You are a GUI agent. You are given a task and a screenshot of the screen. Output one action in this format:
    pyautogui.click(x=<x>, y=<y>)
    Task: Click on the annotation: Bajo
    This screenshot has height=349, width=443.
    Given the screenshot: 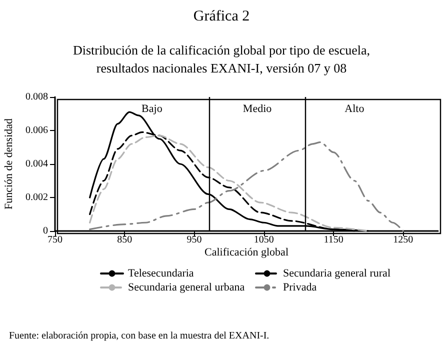 What is the action you would take?
    pyautogui.click(x=152, y=109)
    